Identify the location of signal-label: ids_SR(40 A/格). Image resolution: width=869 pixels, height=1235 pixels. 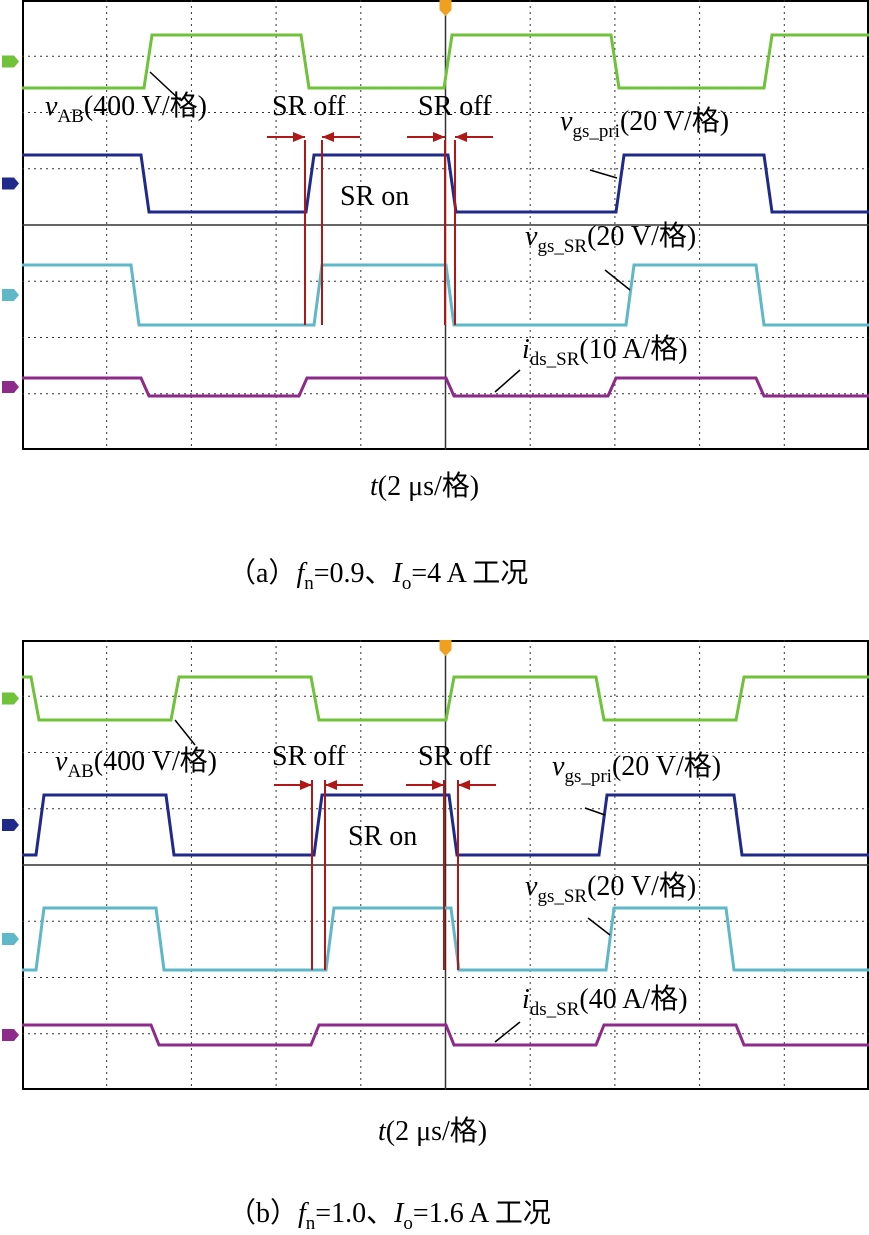
(605, 1001).